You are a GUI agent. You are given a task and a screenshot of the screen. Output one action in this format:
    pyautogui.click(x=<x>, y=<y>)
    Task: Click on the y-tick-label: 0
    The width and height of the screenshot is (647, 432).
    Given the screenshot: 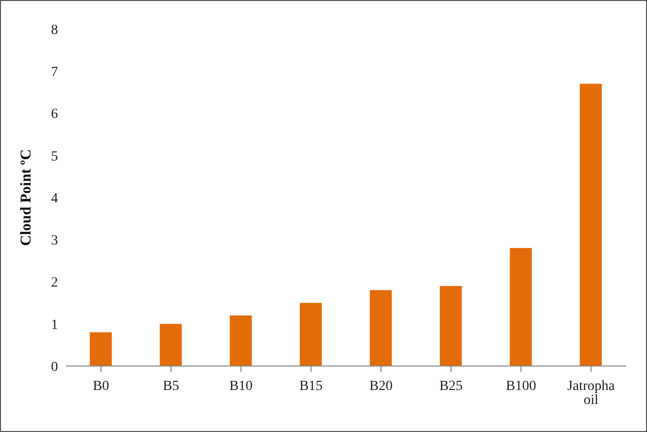 What is the action you would take?
    pyautogui.click(x=54, y=367)
    